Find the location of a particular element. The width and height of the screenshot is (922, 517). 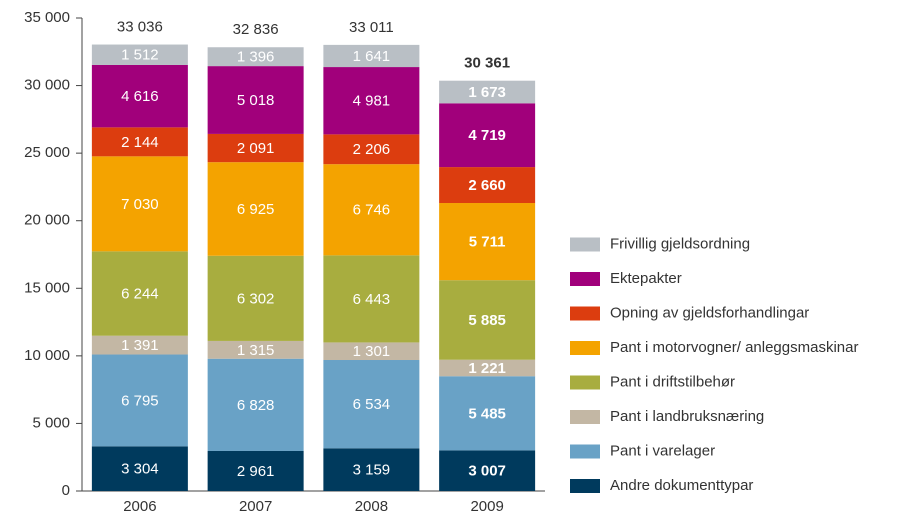

segment-label: 6 925 is located at coordinates (256, 209).